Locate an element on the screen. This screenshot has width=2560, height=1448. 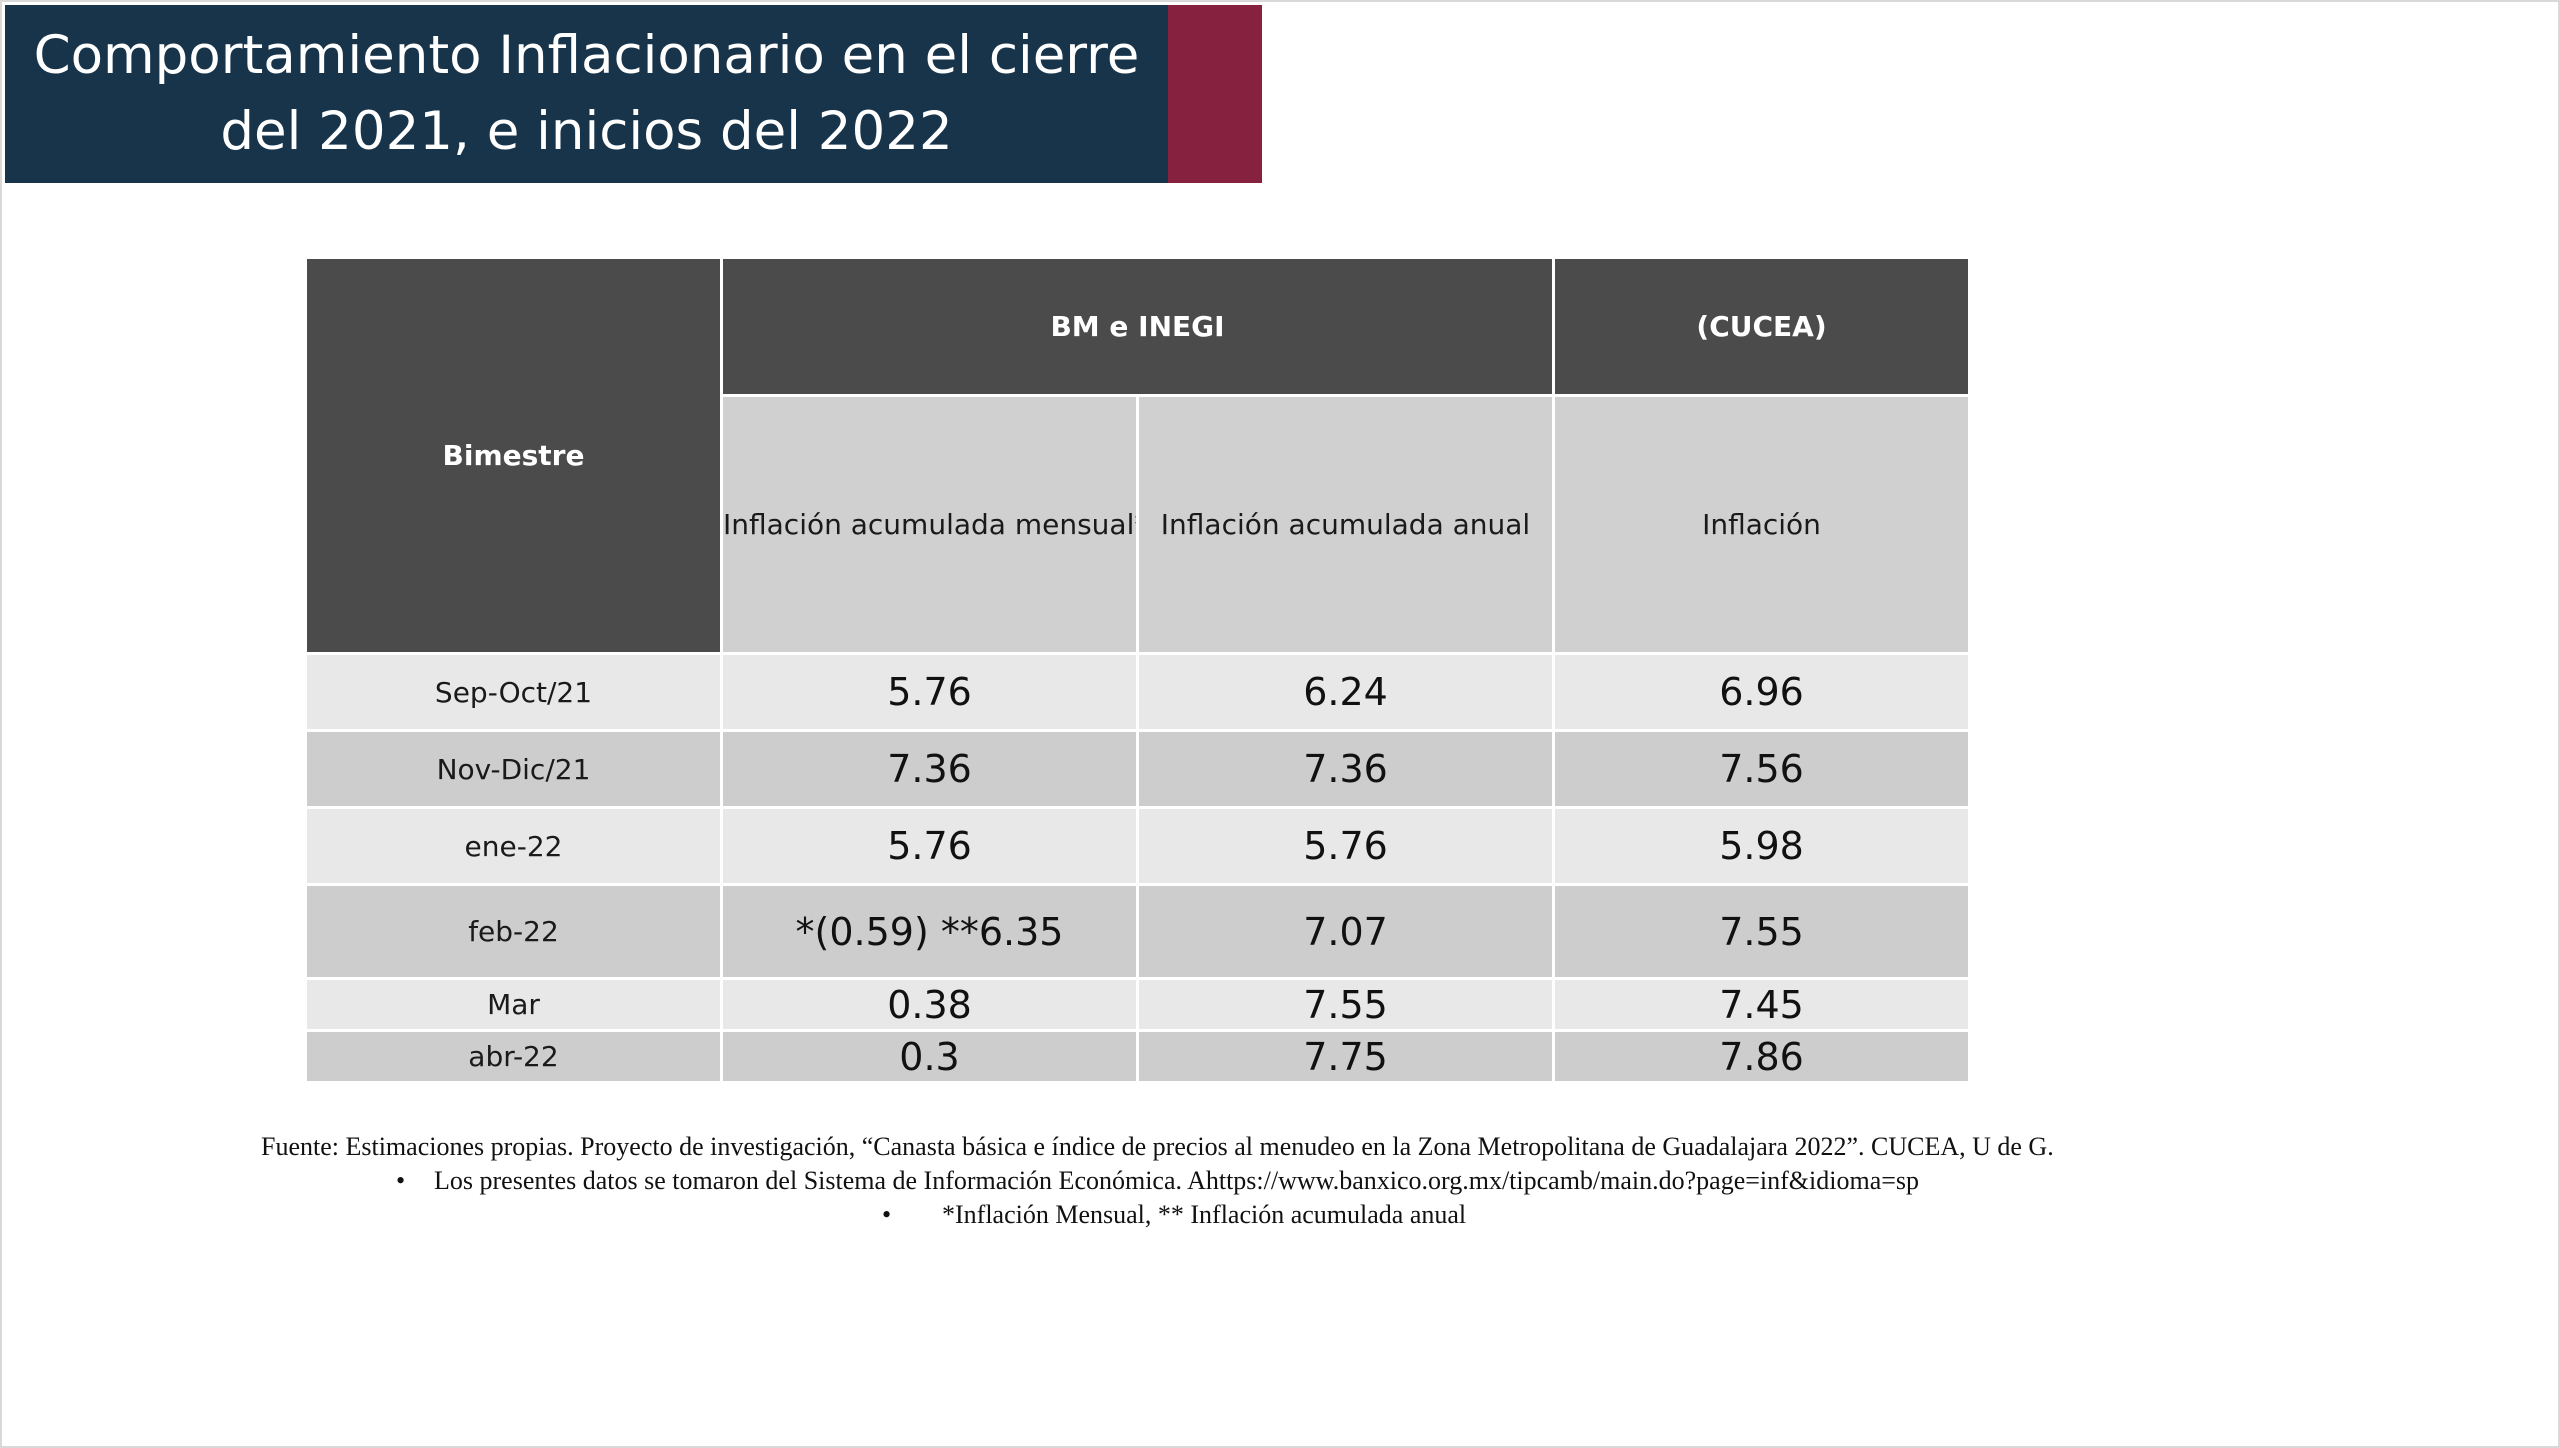
cell-anual: 7.55 is located at coordinates (1345, 1004).